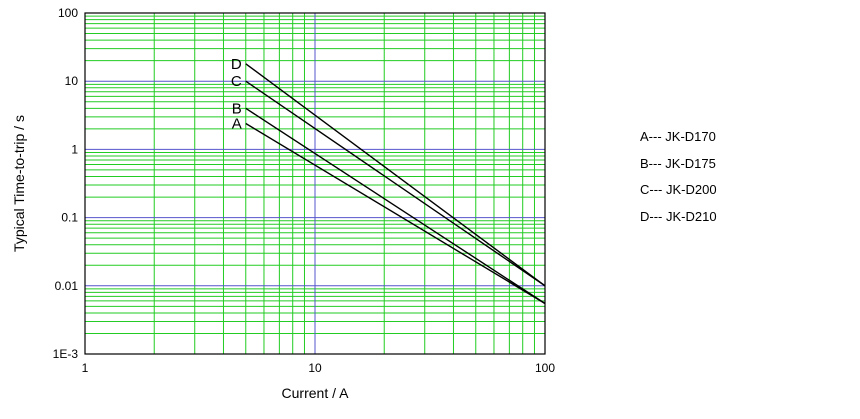  Describe the element at coordinates (316, 393) in the screenshot. I see `x-axis-label: Current / A` at that location.